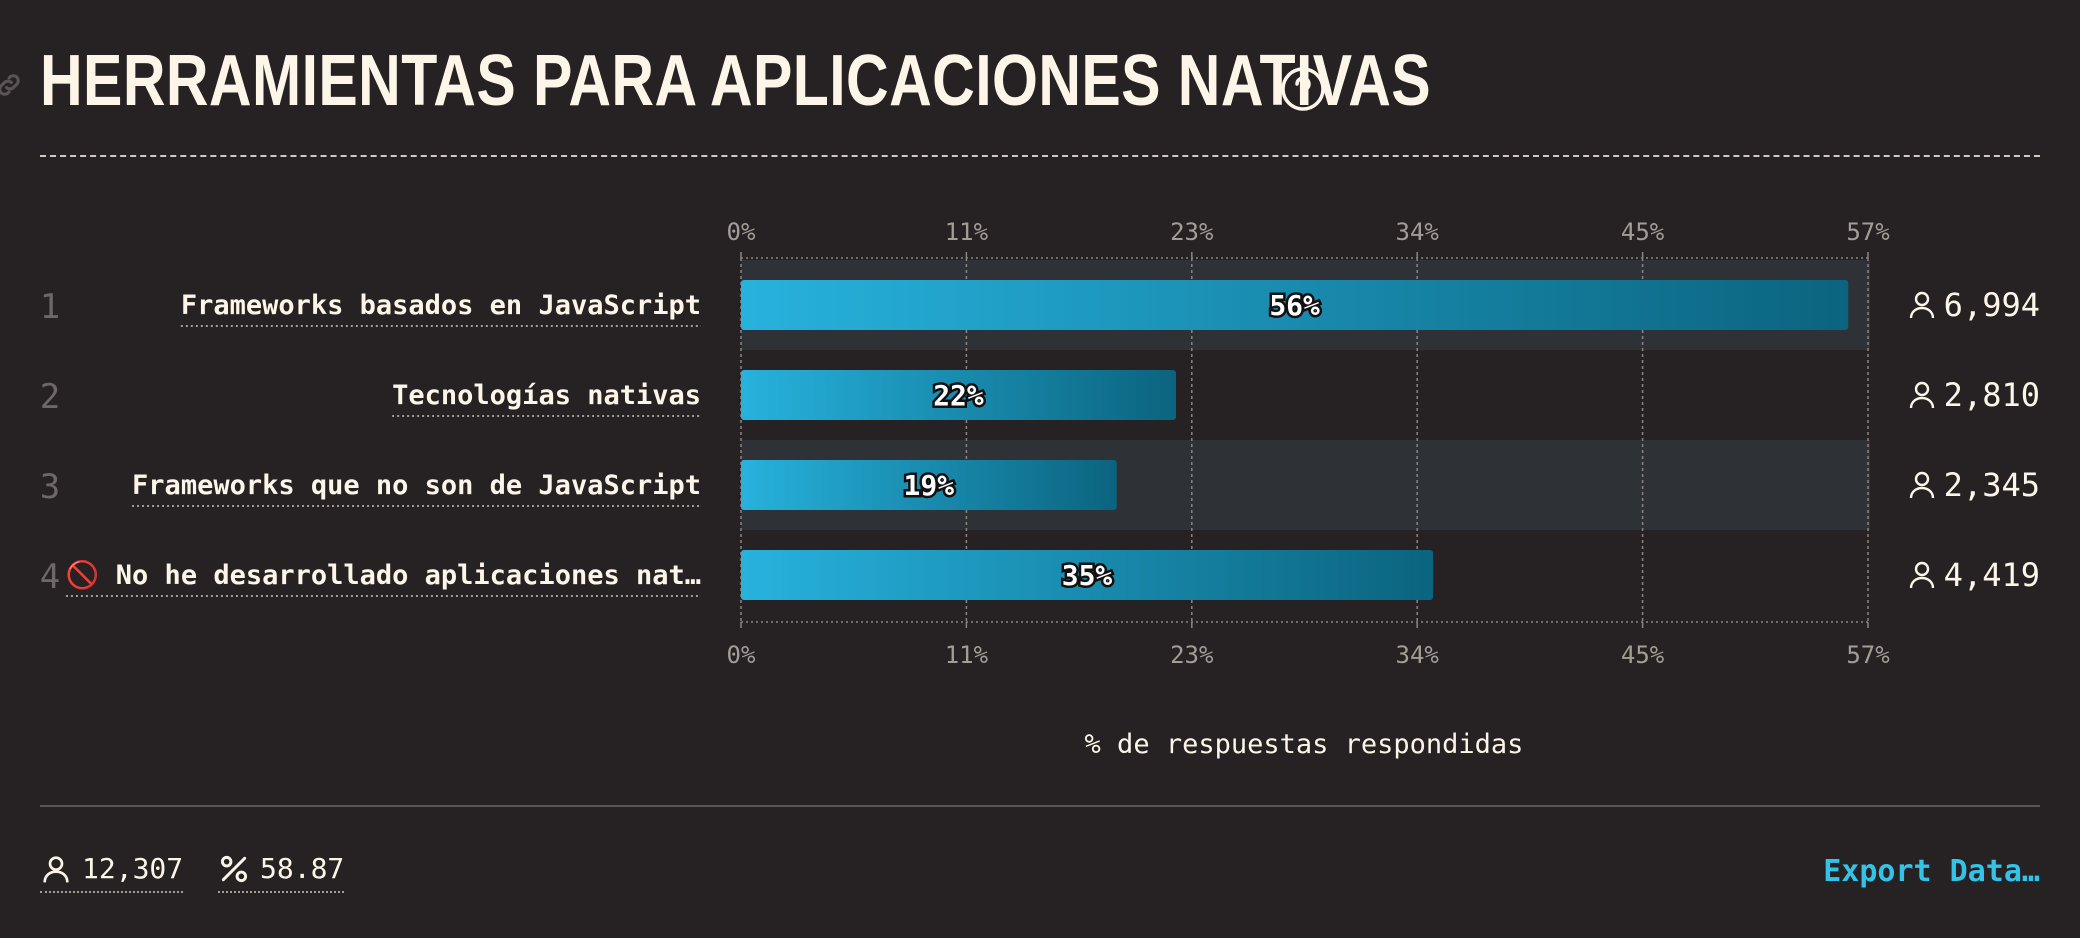 The width and height of the screenshot is (2080, 938). What do you see at coordinates (1868, 232) in the screenshot?
I see `tick-label-top: 57%` at bounding box center [1868, 232].